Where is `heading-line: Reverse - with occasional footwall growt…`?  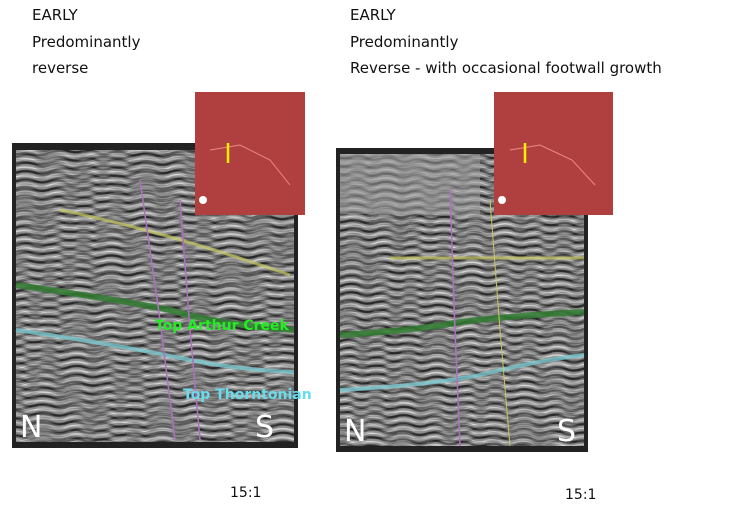
heading-line: Reverse - with occasional footwall growt… is located at coordinates (506, 68).